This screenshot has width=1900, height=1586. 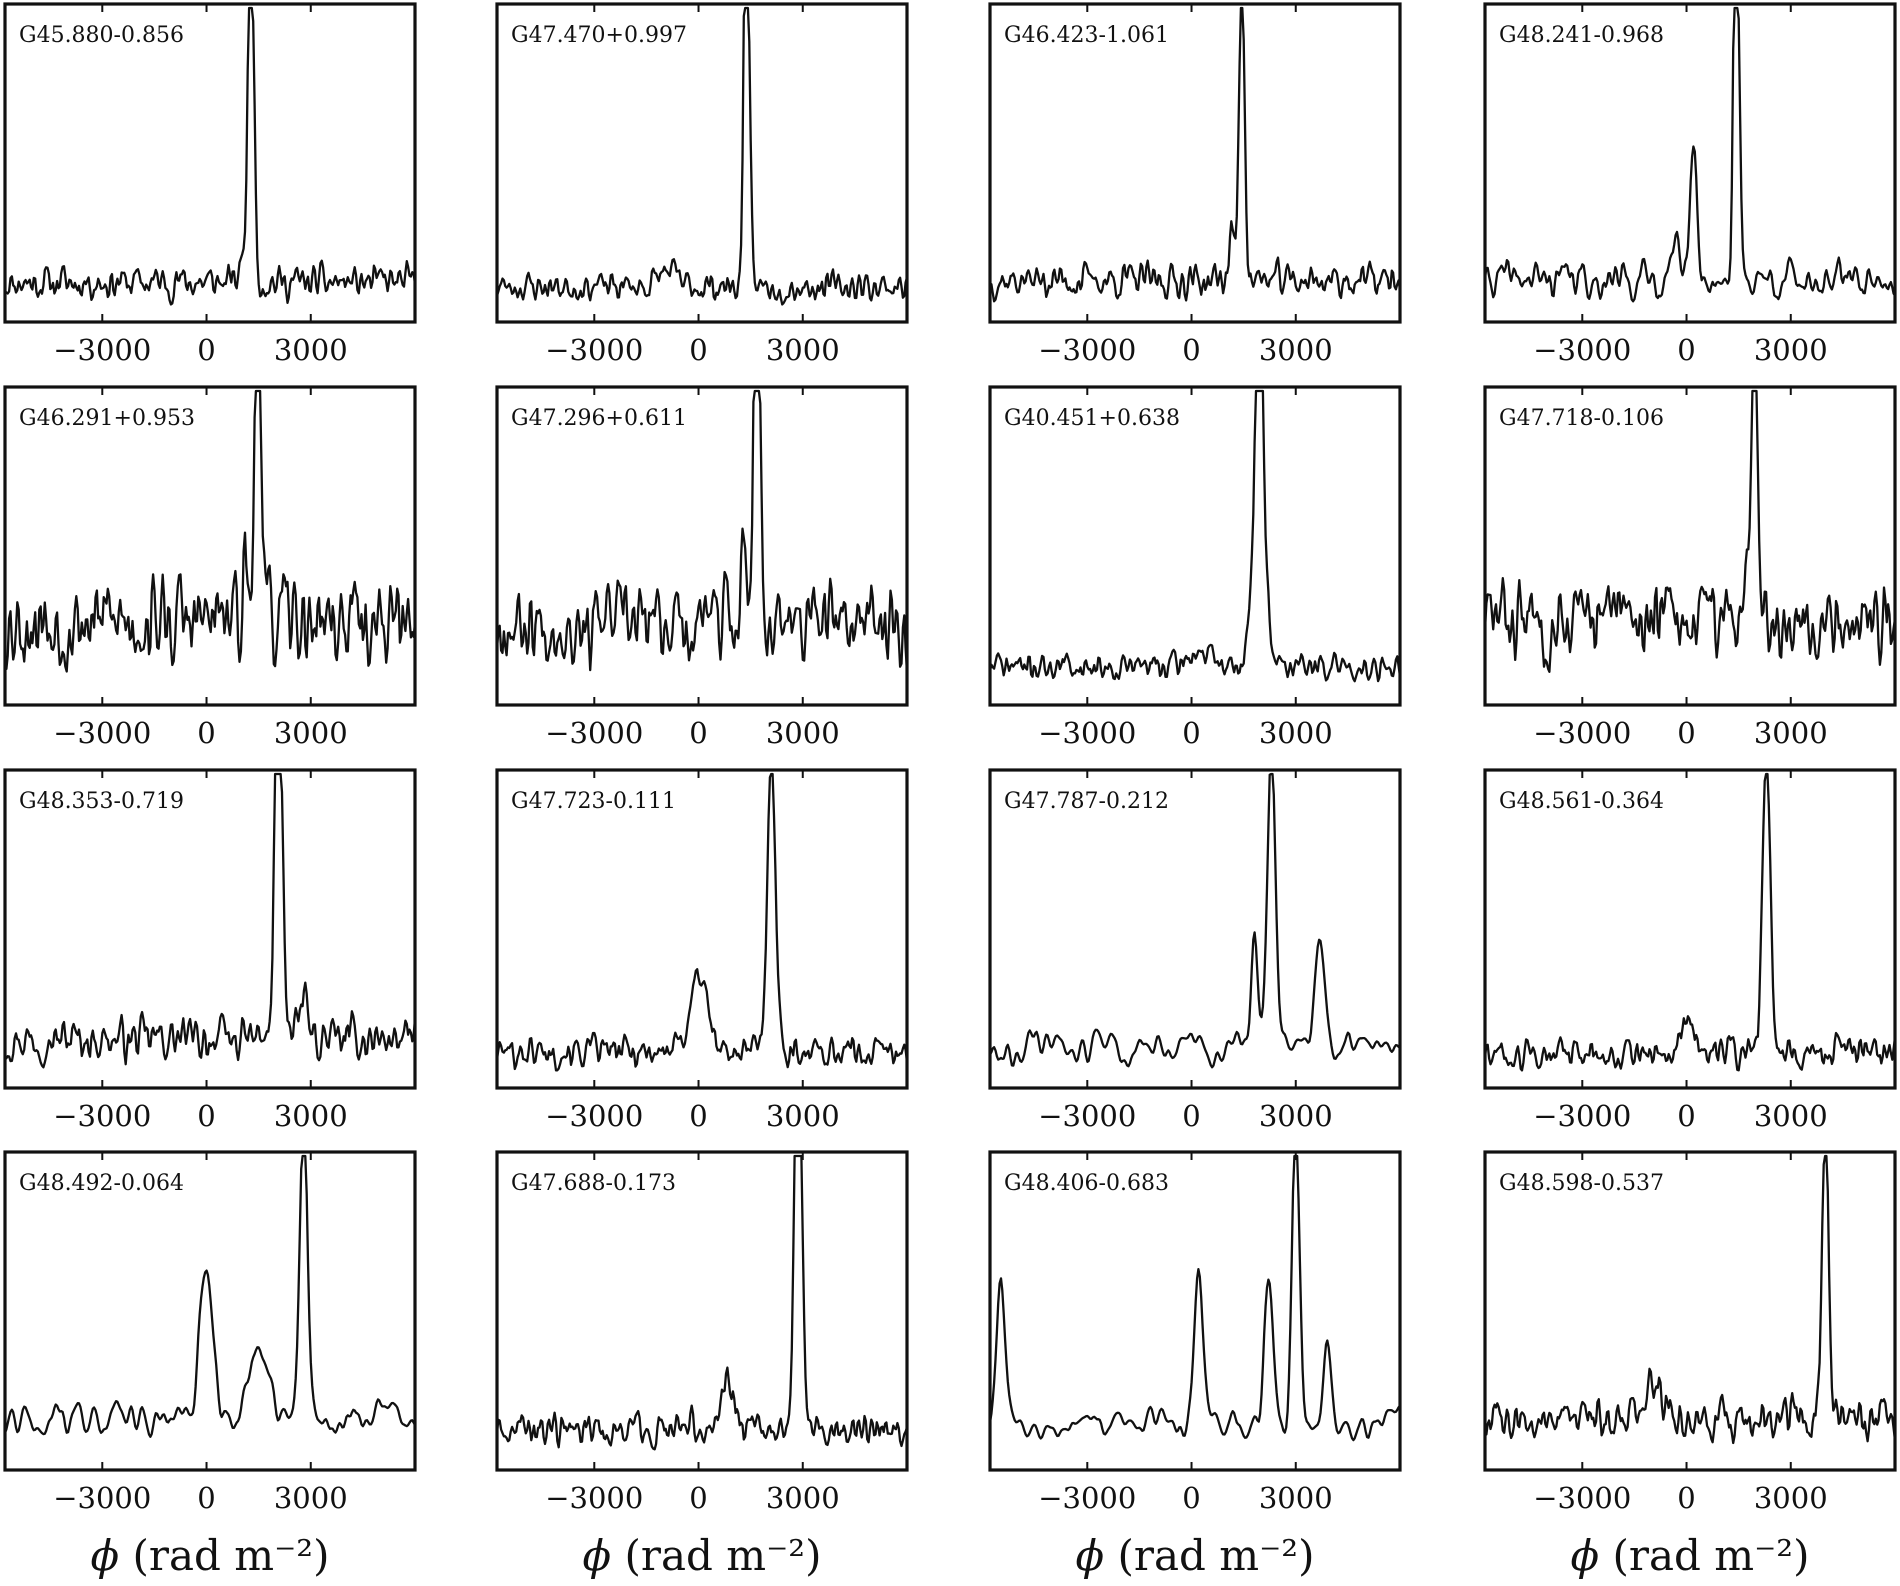 I want to click on panel-12: −3000 0 3000 G48.561-0.364, so click(x=1690, y=950).